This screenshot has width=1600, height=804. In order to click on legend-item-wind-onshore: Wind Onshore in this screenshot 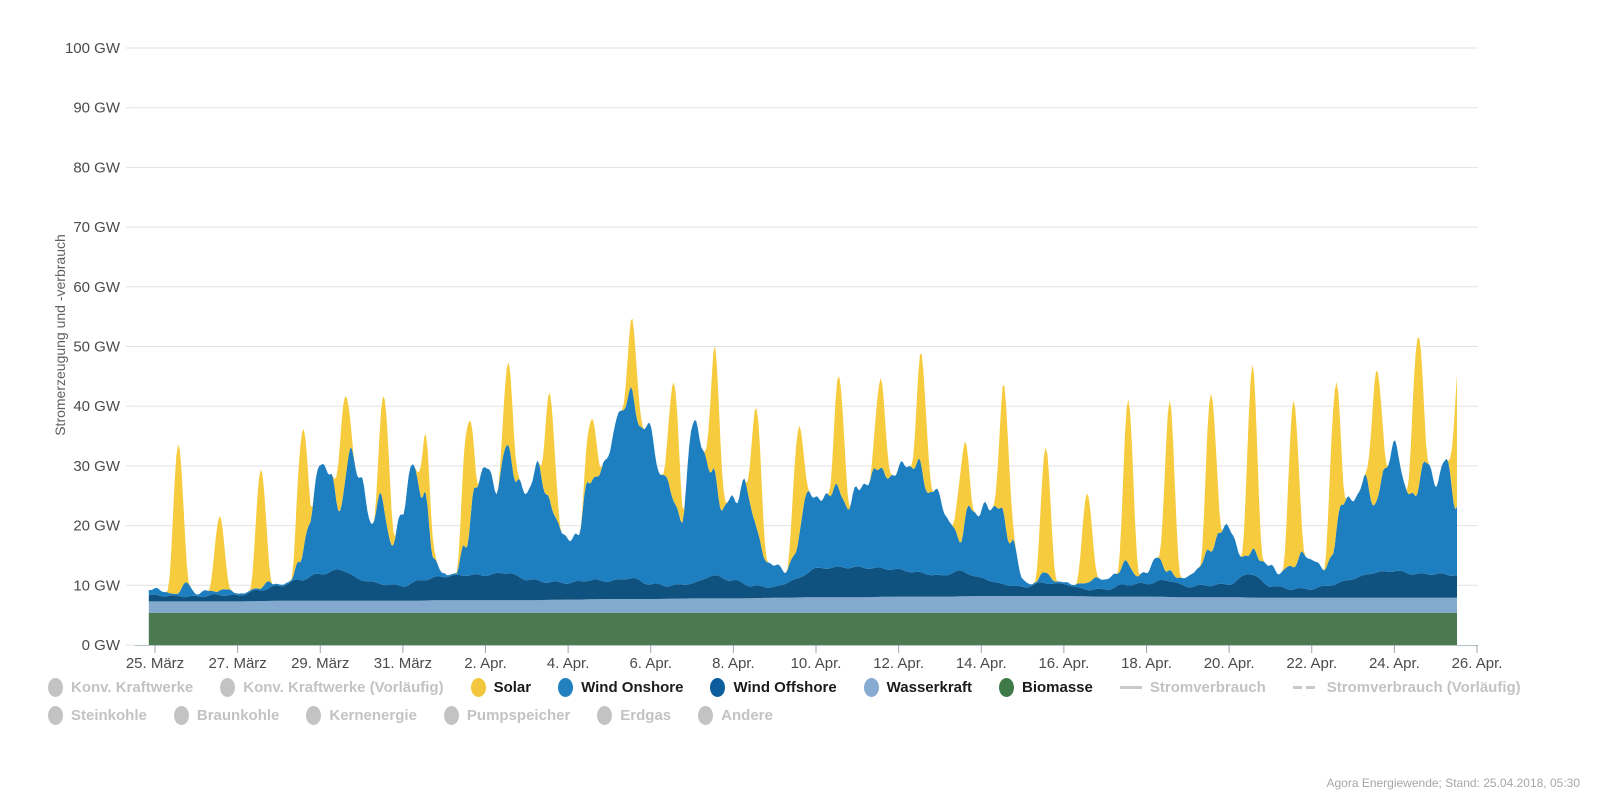, I will do `click(620, 687)`.